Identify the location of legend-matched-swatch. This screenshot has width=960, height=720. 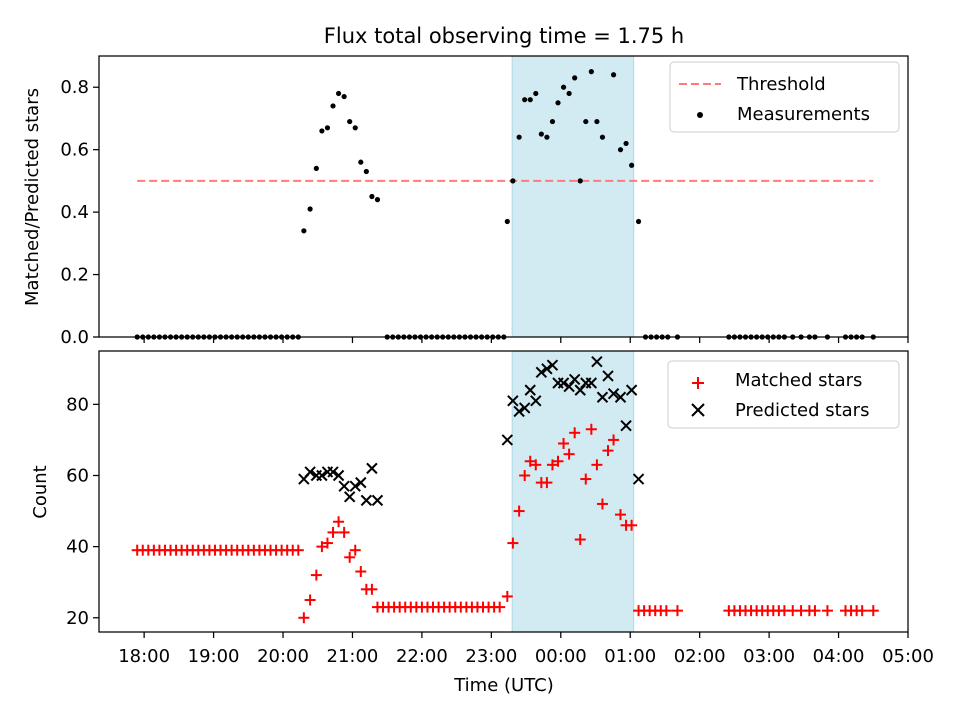
(698, 383).